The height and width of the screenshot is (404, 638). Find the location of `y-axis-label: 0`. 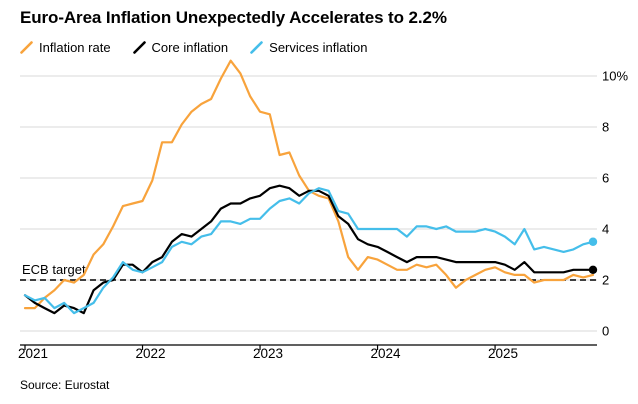

y-axis-label: 0 is located at coordinates (605, 331).